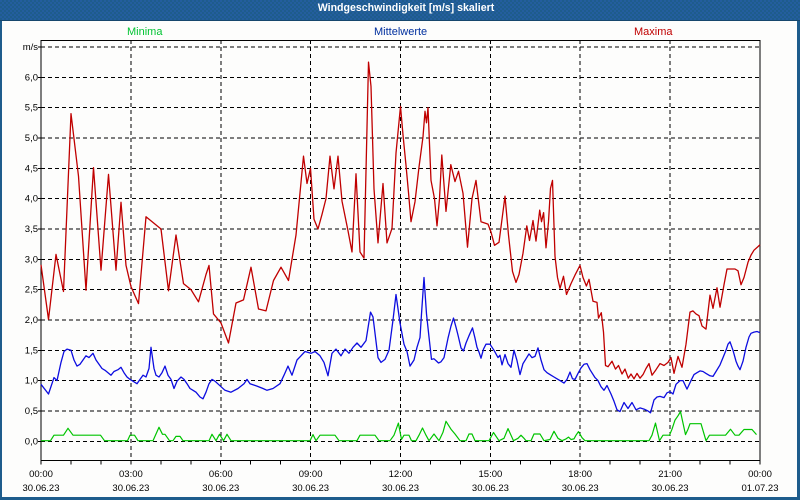  I want to click on svg-text: 2,5, so click(31, 290).